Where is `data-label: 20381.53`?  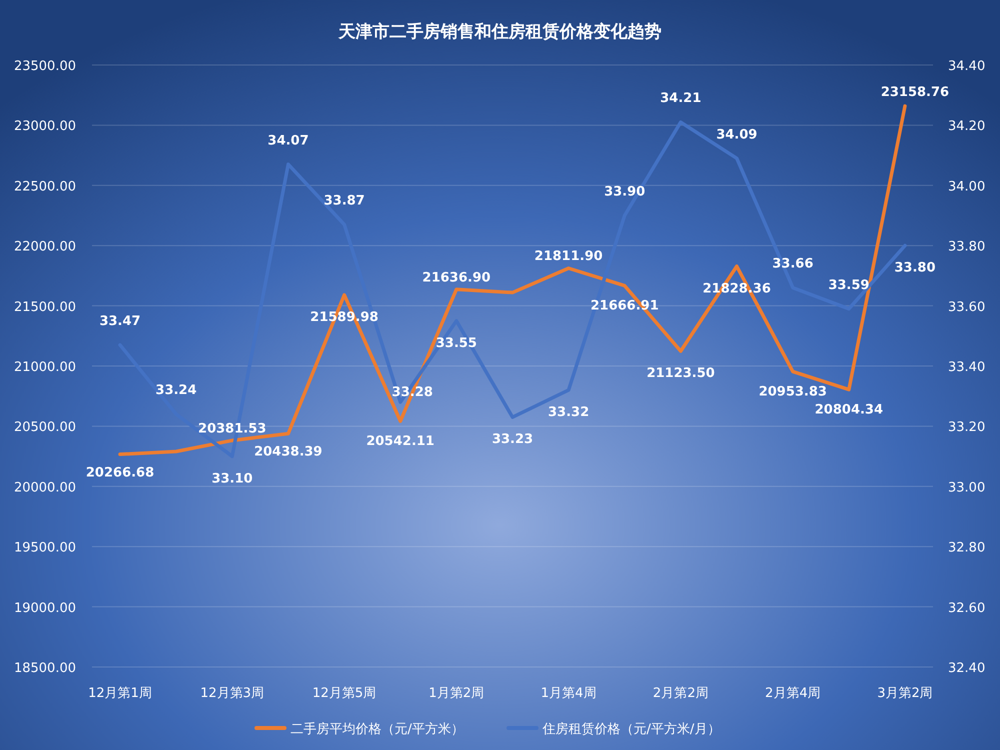
data-label: 20381.53 is located at coordinates (232, 428).